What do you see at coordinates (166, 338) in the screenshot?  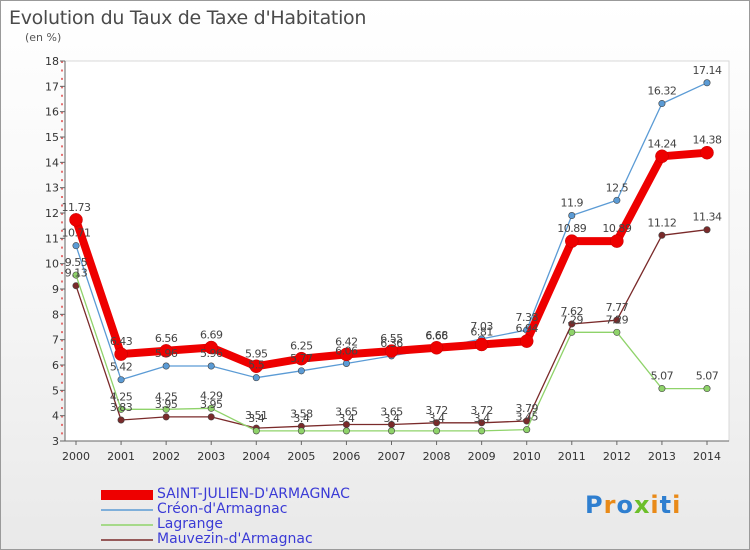 I see `data-label: 6.56` at bounding box center [166, 338].